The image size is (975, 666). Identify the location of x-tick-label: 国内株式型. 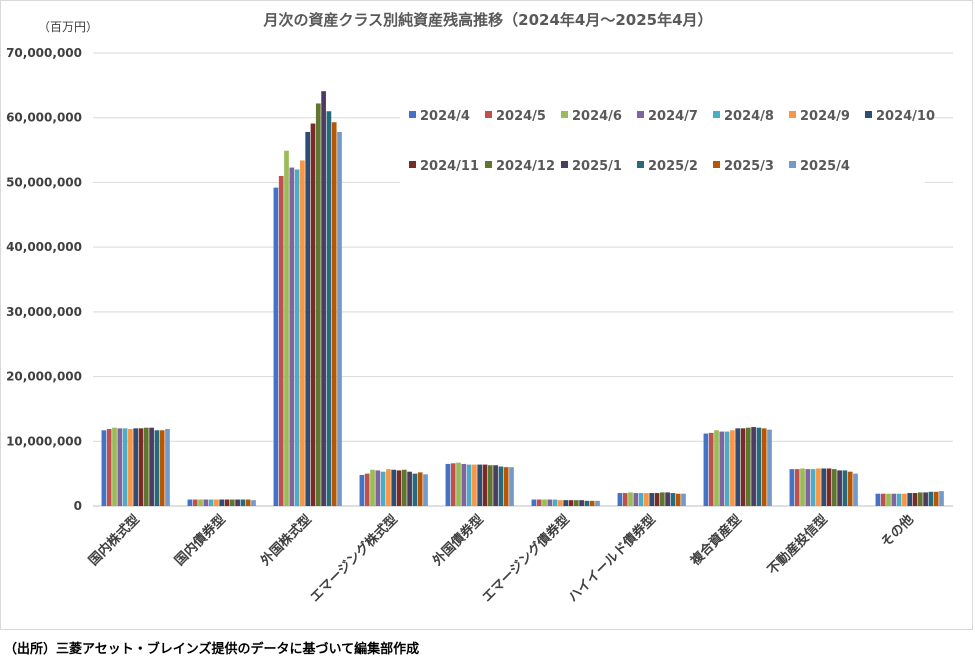
(114, 540).